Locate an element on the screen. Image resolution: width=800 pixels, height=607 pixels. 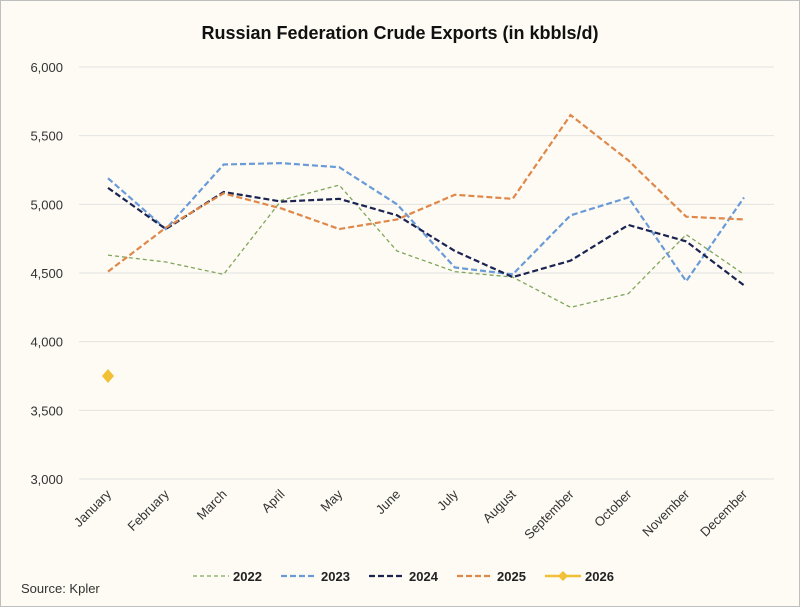
x-tick-label: January is located at coordinates (93, 508).